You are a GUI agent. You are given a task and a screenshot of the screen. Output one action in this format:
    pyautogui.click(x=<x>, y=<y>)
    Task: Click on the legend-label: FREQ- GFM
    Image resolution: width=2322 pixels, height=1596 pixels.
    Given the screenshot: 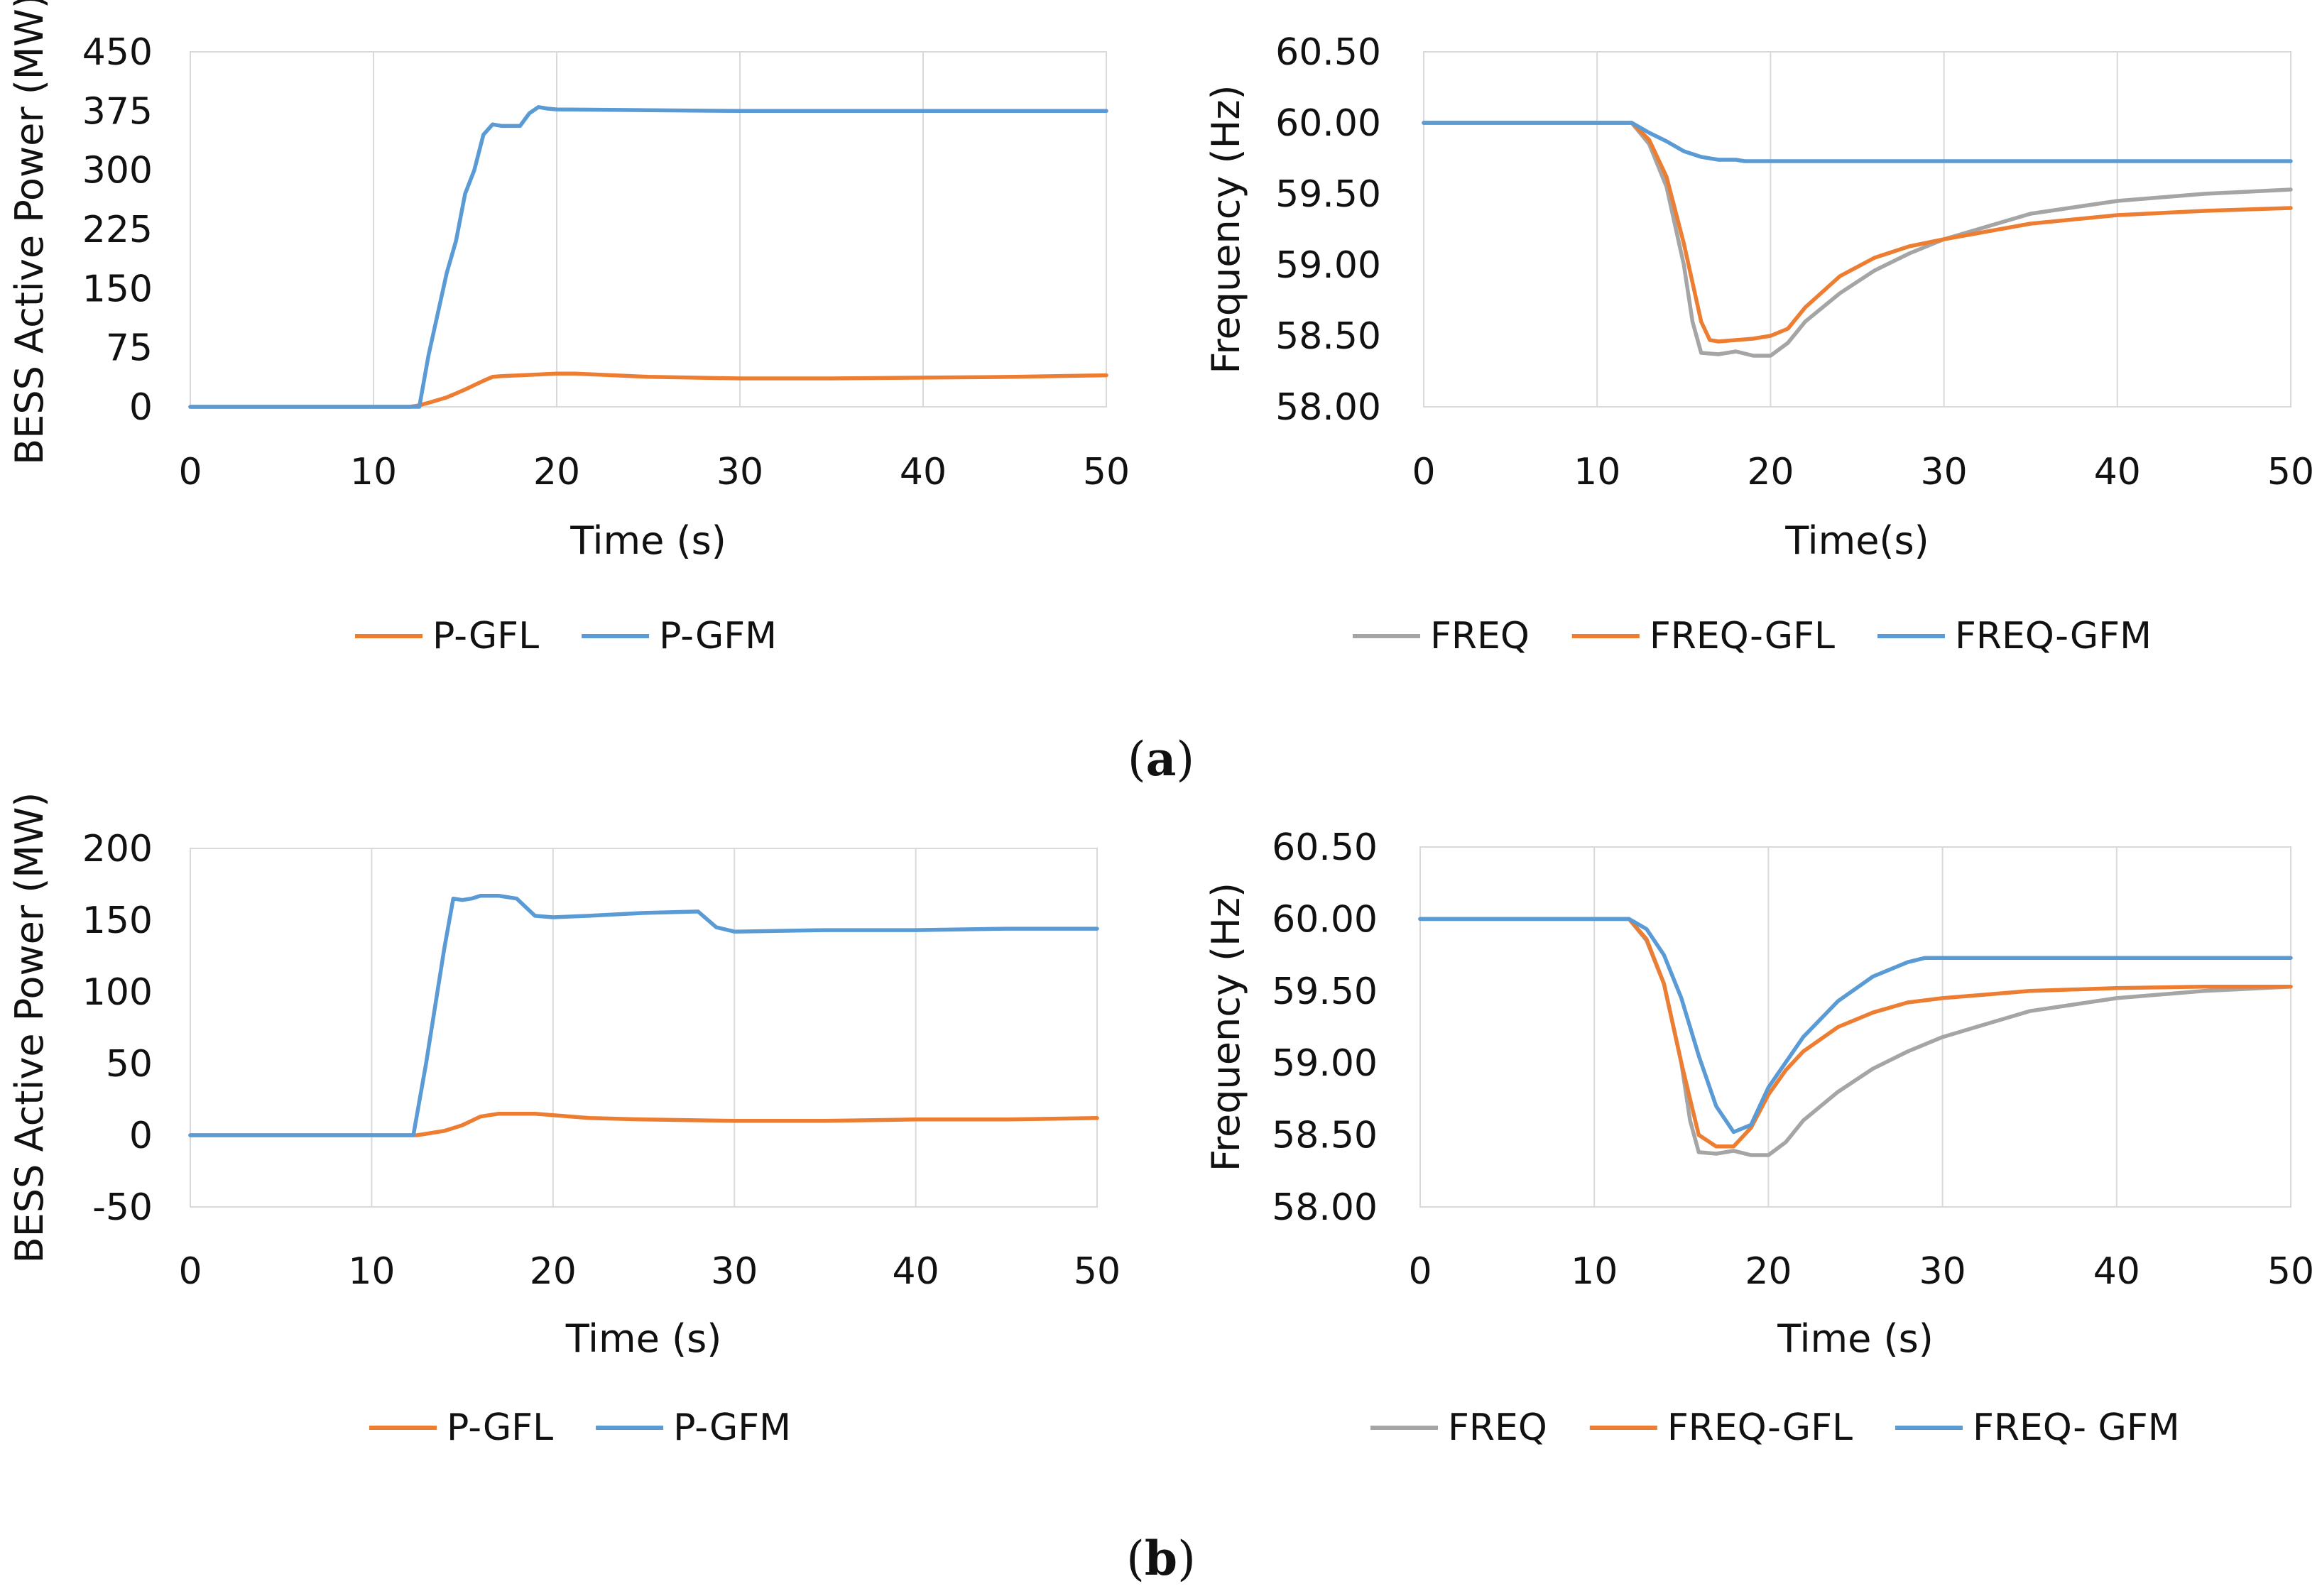 What is the action you would take?
    pyautogui.click(x=2076, y=1427)
    